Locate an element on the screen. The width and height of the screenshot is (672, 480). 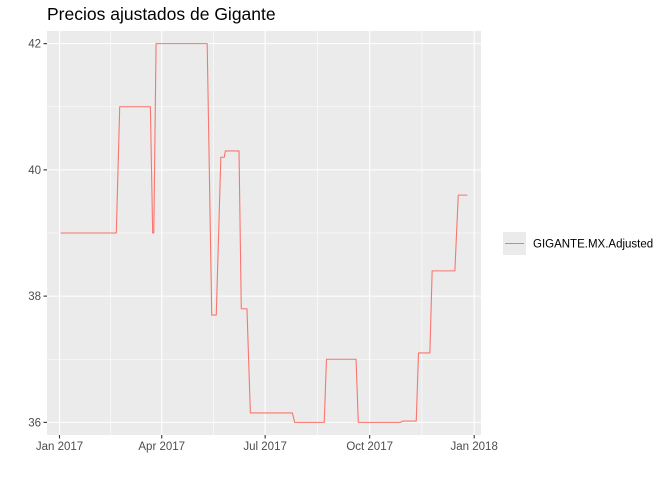
x-tick-label: Jan 2017 is located at coordinates (59, 447).